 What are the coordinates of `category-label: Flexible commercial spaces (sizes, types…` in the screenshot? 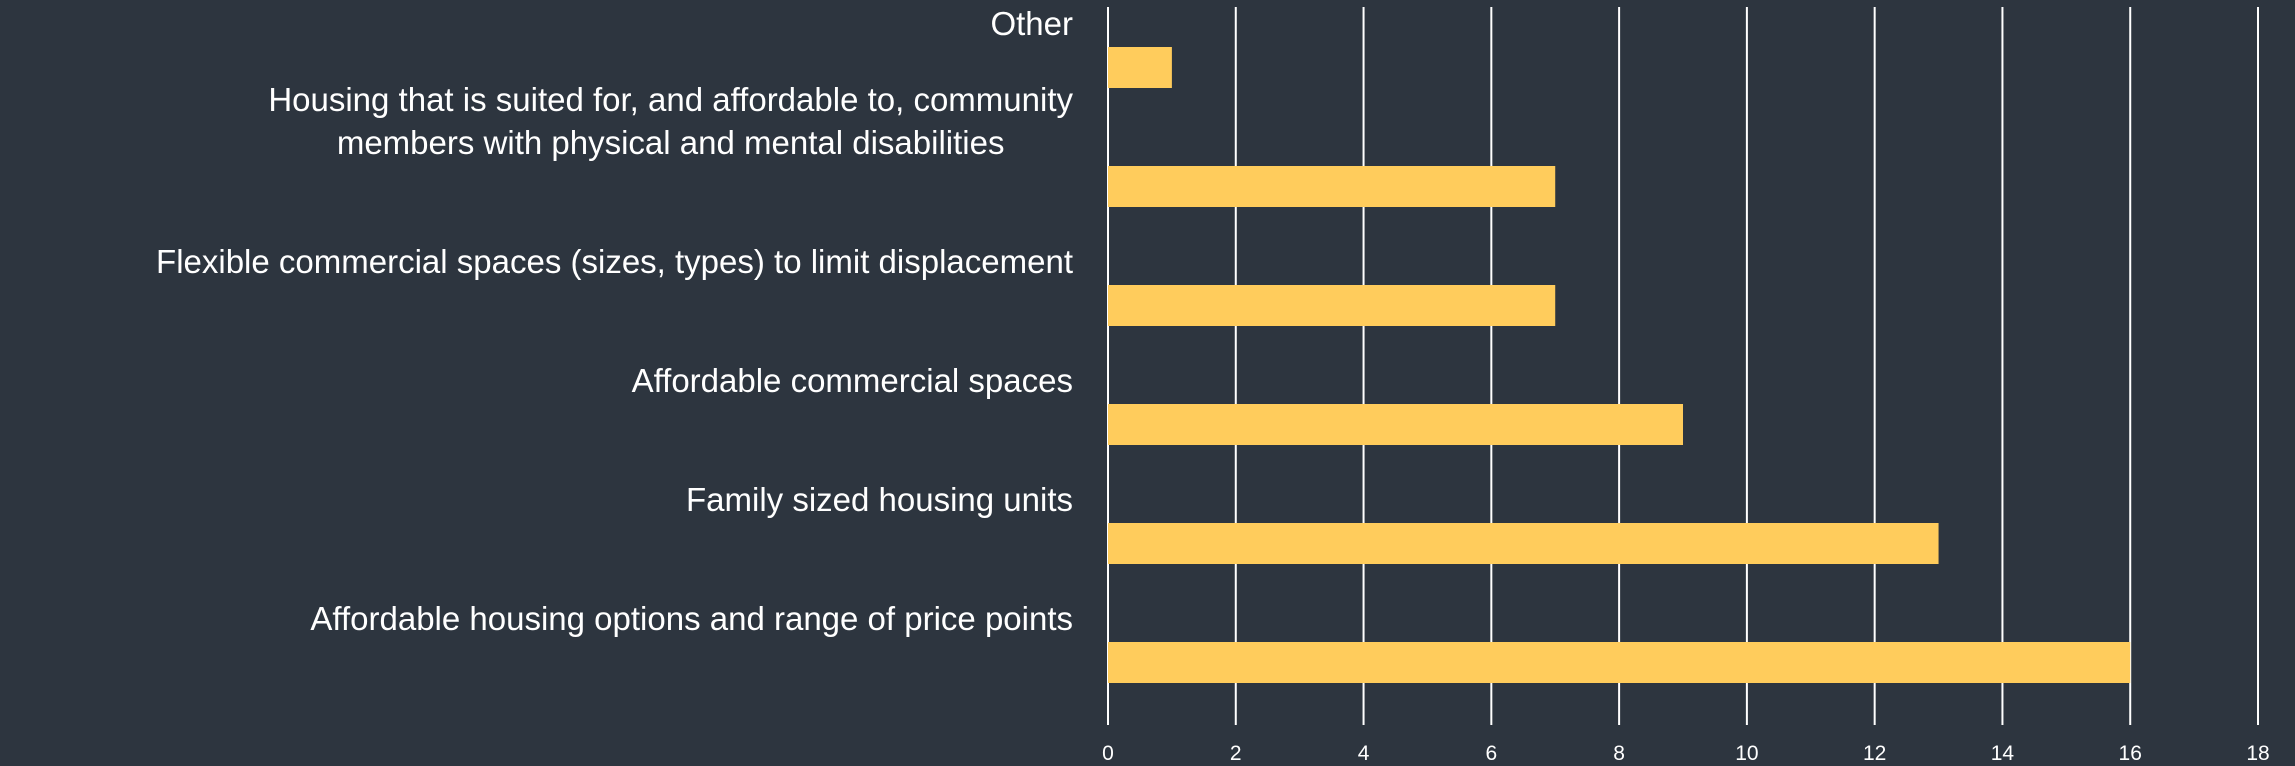 It's located at (614, 261).